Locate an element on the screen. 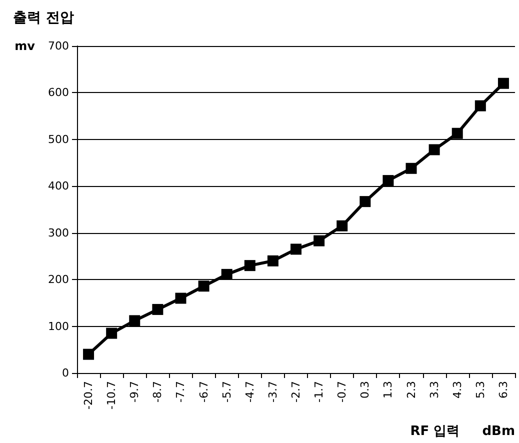  x-tick-label: -0.7 is located at coordinates (342, 391).